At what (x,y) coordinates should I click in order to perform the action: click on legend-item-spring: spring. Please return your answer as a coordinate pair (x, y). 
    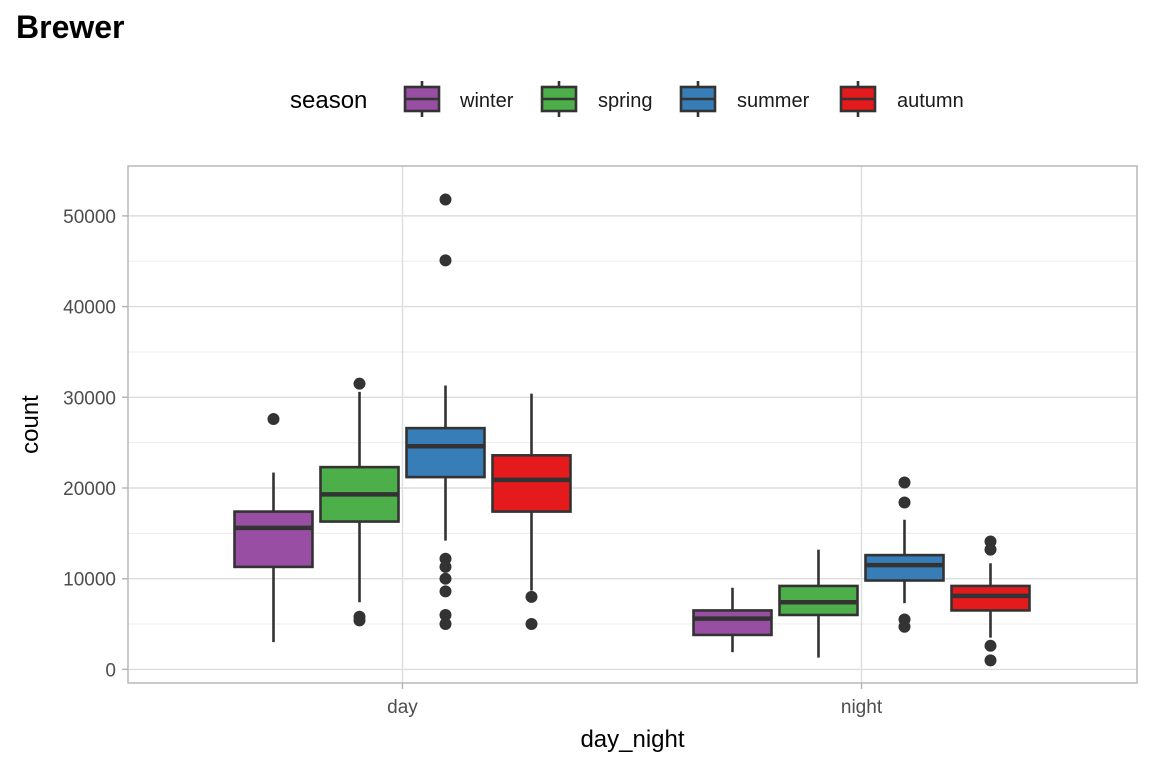
    Looking at the image, I should click on (596, 99).